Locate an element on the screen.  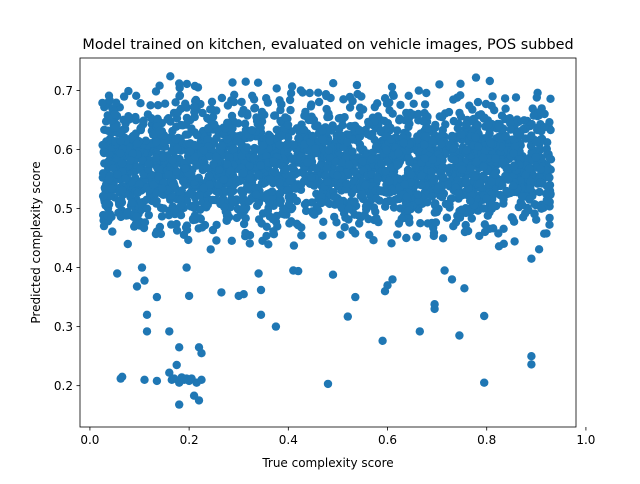
y-tick-label: 0.6 is located at coordinates (63, 150).